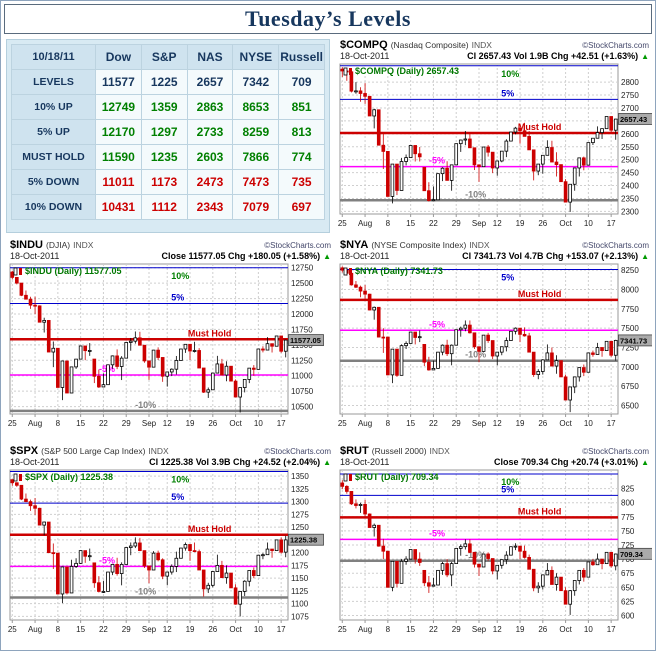 This screenshot has width=656, height=651. I want to click on chart-symbol: $SPX, so click(24, 451).